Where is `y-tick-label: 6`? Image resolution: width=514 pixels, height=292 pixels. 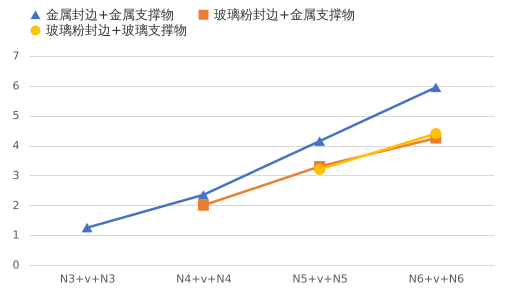 y-tick-label: 6 is located at coordinates (16, 85).